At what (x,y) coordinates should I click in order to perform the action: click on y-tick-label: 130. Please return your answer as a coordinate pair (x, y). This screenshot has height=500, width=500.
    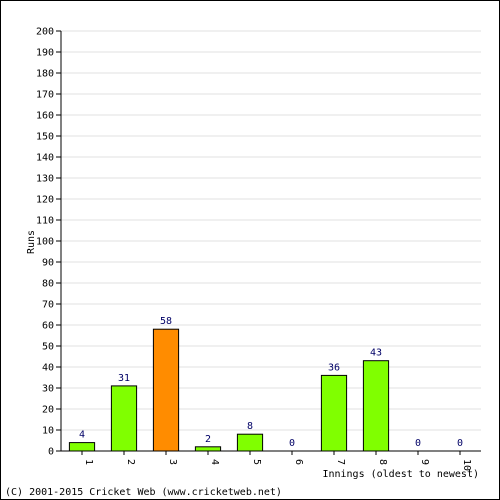
    Looking at the image, I should click on (45, 179).